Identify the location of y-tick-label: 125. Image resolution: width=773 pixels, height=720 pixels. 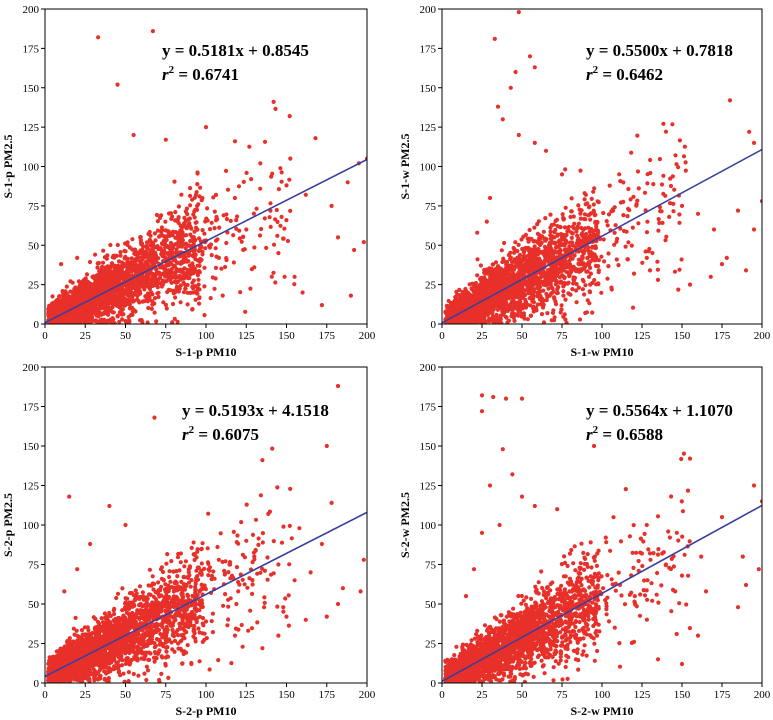
(31, 128).